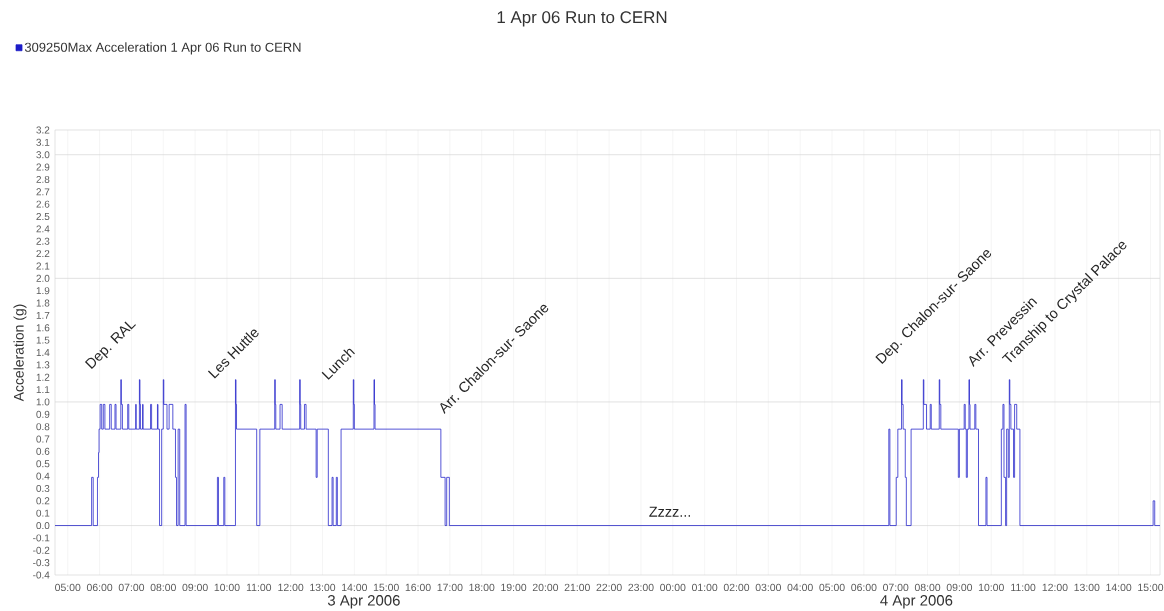  I want to click on y-tick-label: 1.6, so click(43, 328).